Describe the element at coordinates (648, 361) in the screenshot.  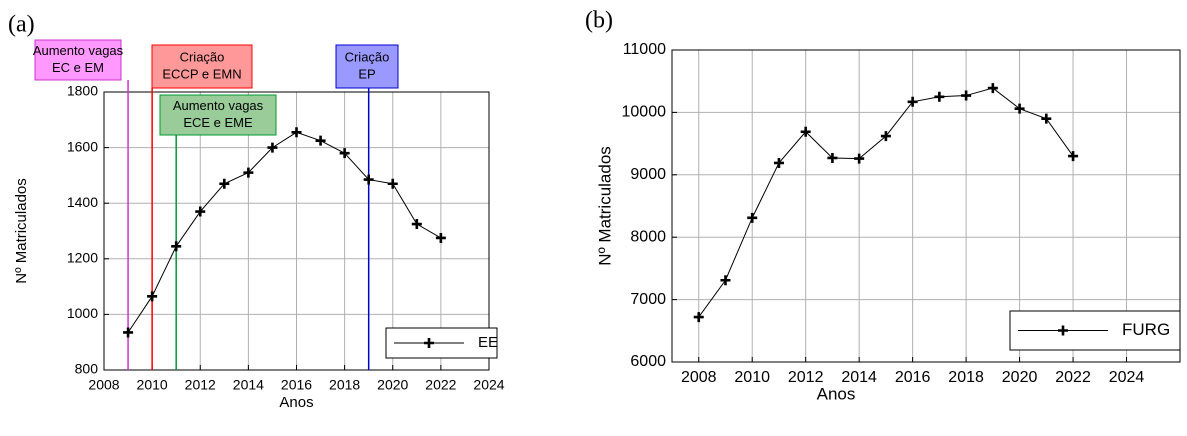
I see `y-tick-label: 6000` at that location.